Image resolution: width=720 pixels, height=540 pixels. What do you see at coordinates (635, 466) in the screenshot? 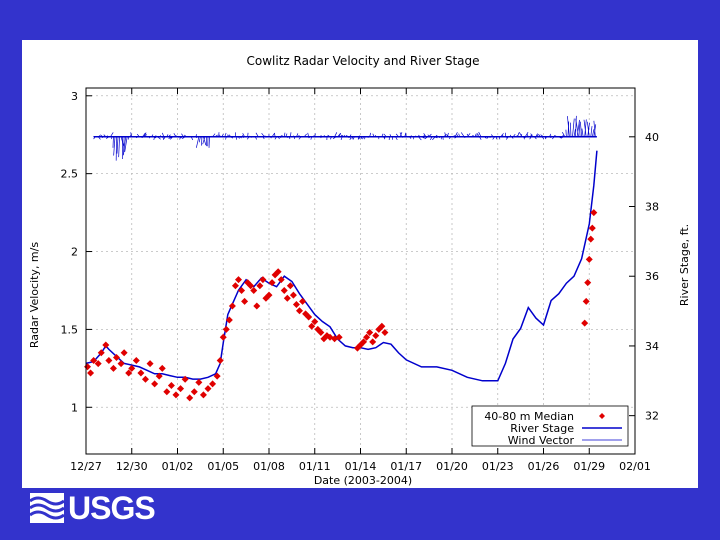
I see `x-tick-label: 02/01` at bounding box center [635, 466].